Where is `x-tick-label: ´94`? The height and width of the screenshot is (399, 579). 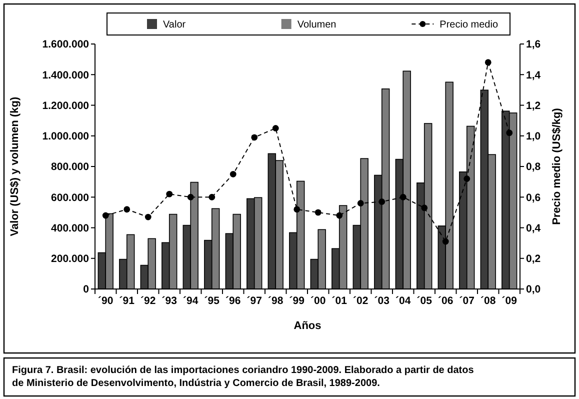 x-tick-label: ´94 is located at coordinates (190, 301).